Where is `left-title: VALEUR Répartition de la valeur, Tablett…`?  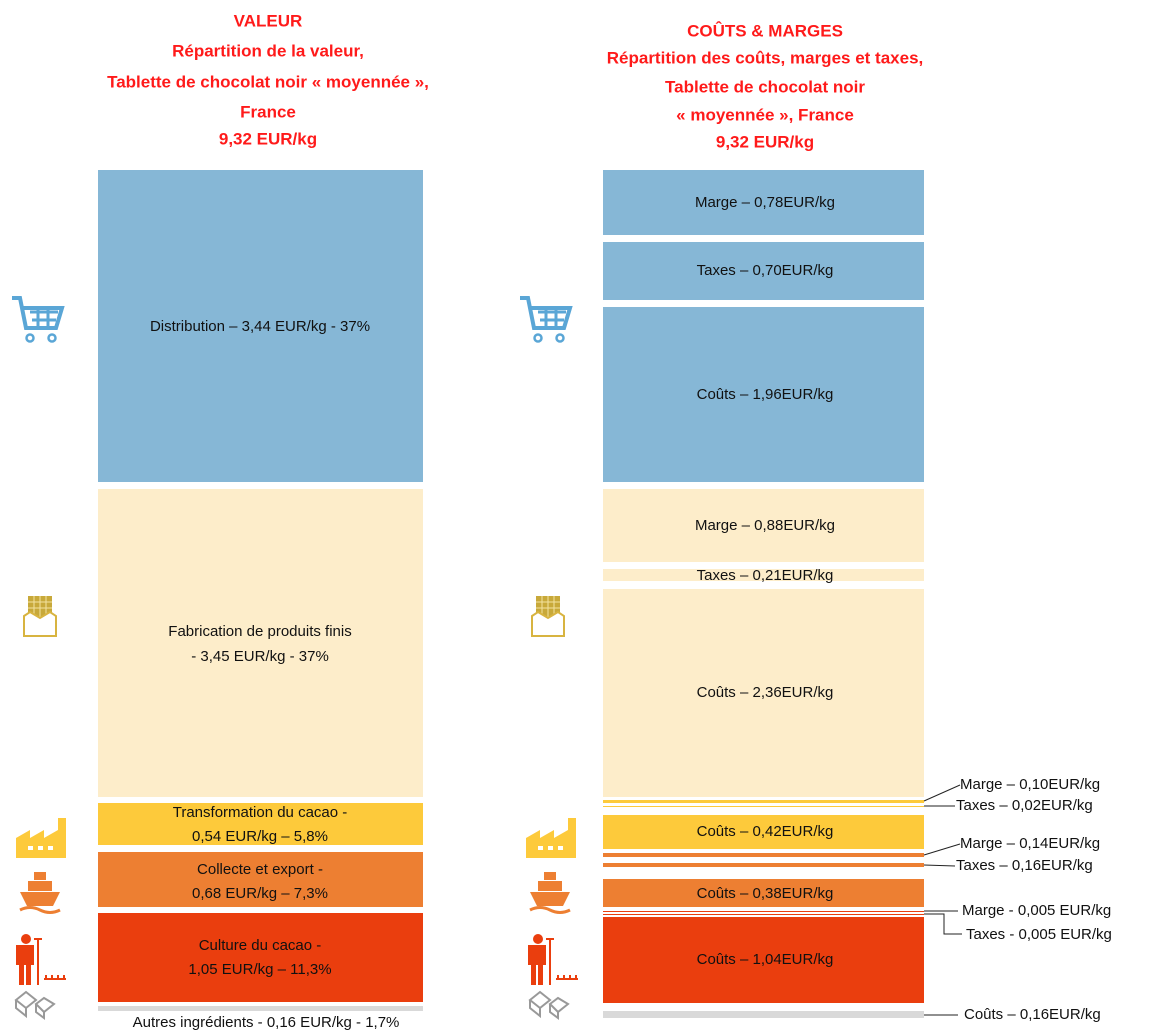
left-title: VALEUR Répartition de la valeur, Tablett… is located at coordinates (268, 79).